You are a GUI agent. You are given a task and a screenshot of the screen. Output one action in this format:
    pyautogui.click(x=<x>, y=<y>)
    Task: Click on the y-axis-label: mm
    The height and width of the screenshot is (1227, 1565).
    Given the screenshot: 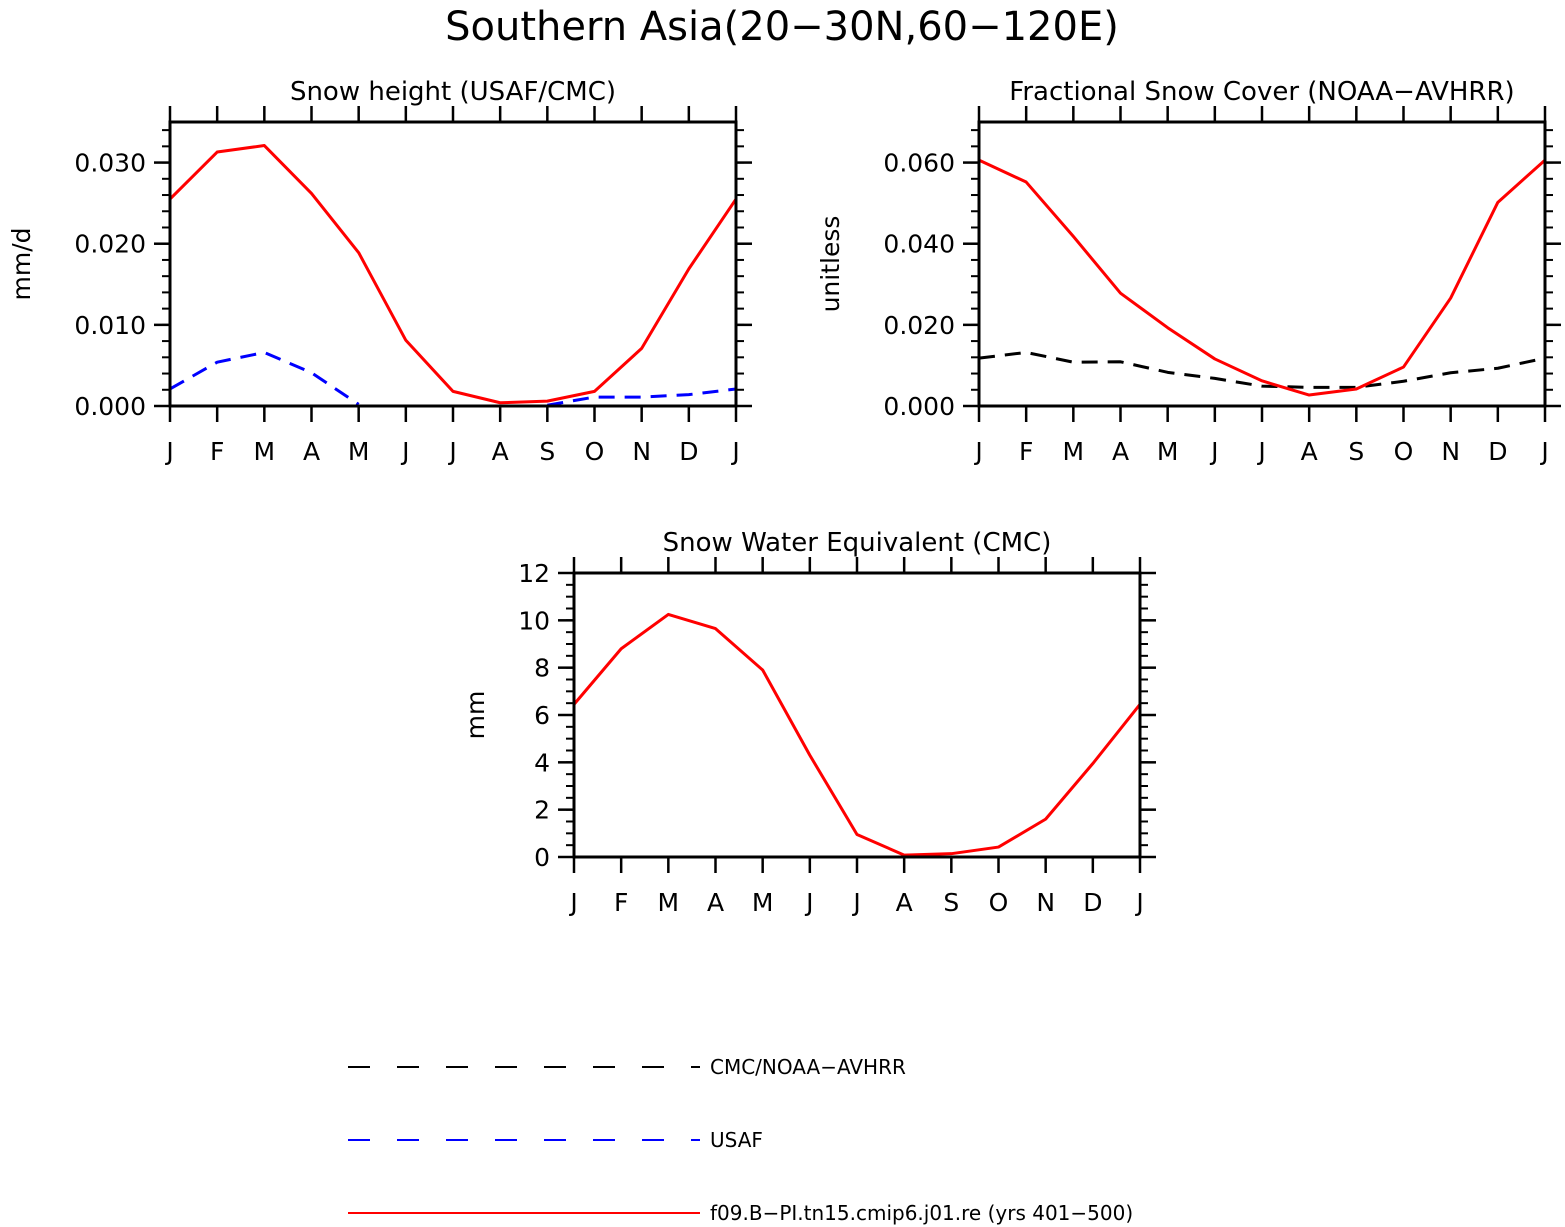 What is the action you would take?
    pyautogui.click(x=475, y=715)
    